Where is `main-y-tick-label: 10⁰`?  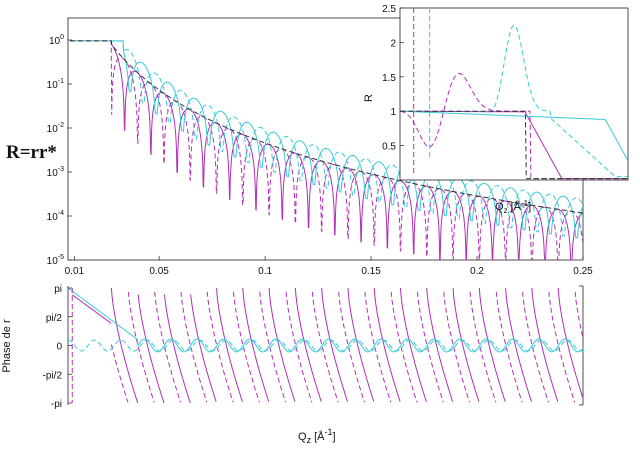
main-y-tick-label: 10⁰ is located at coordinates (56, 40).